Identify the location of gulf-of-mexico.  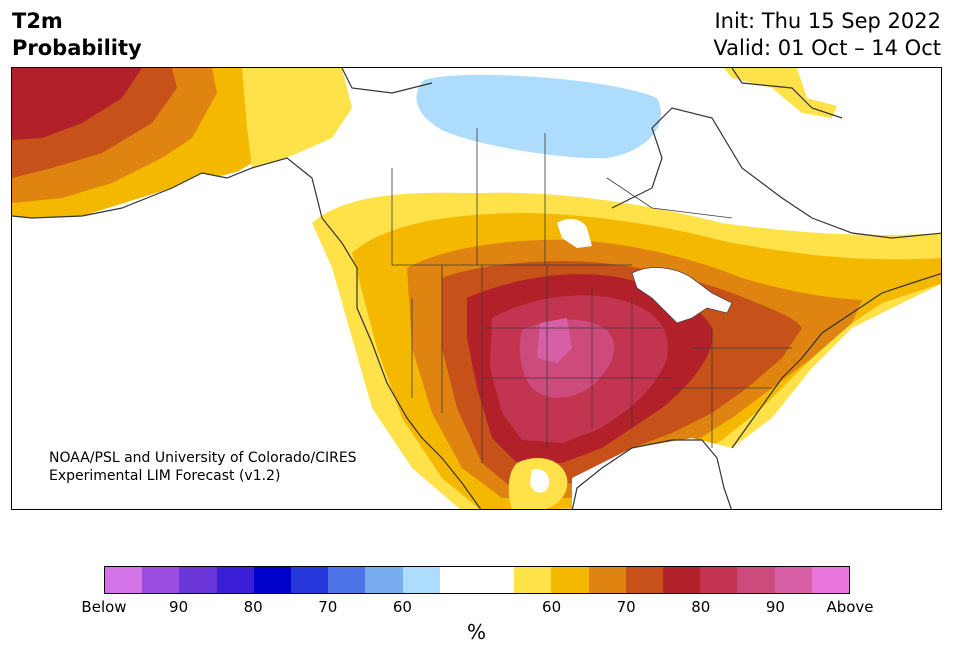
(652, 473).